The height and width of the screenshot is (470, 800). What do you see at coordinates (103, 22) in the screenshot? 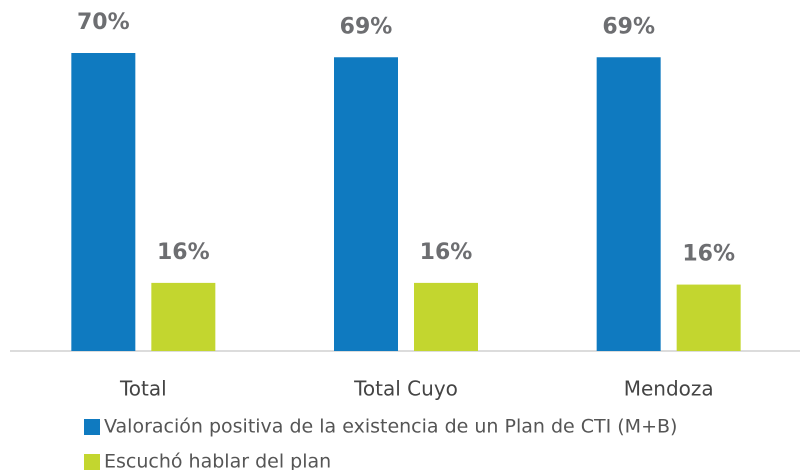
I see `value-label: 70%` at bounding box center [103, 22].